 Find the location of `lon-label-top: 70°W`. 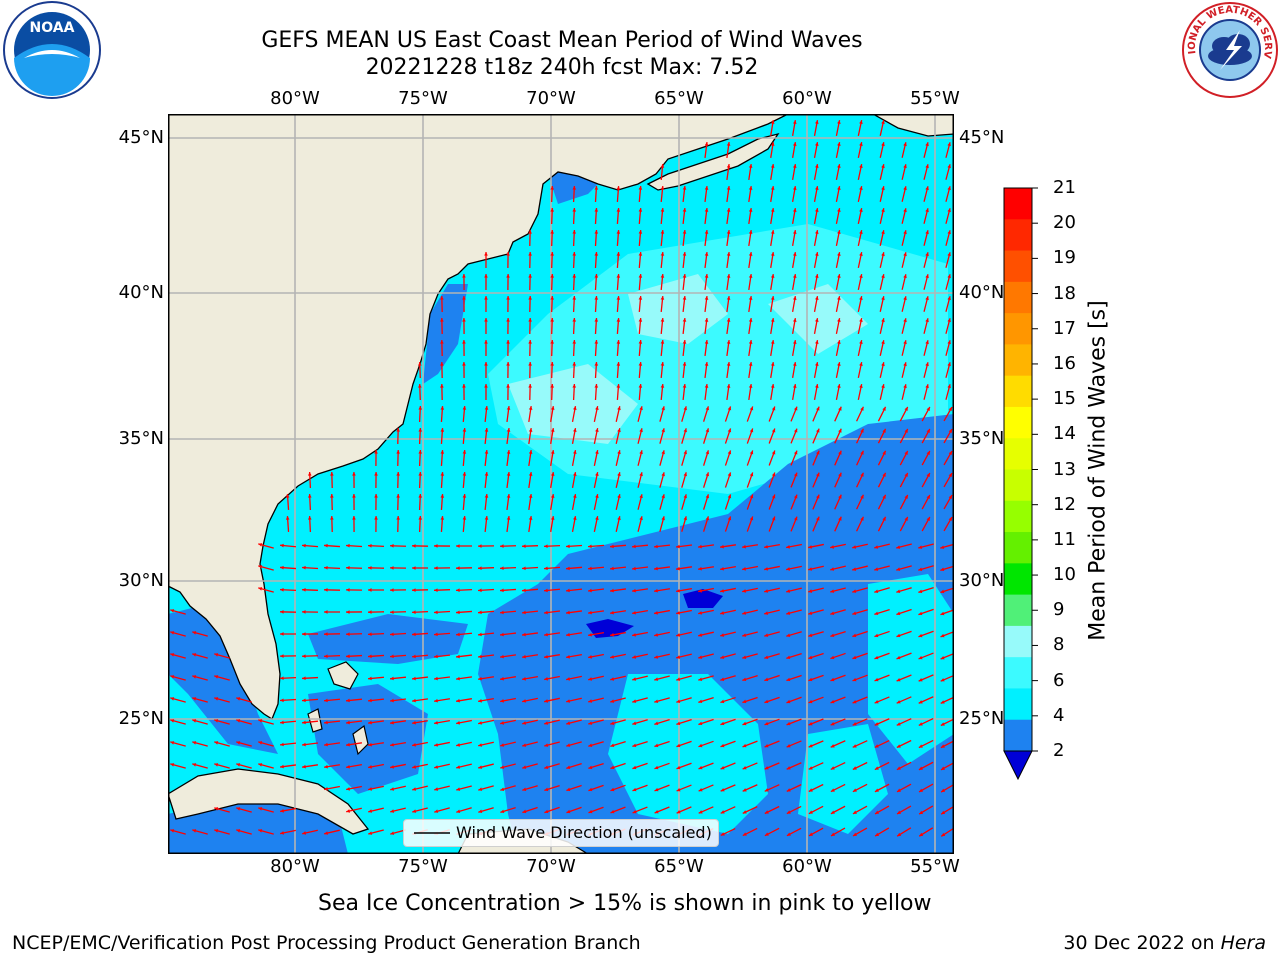

lon-label-top: 70°W is located at coordinates (551, 98).